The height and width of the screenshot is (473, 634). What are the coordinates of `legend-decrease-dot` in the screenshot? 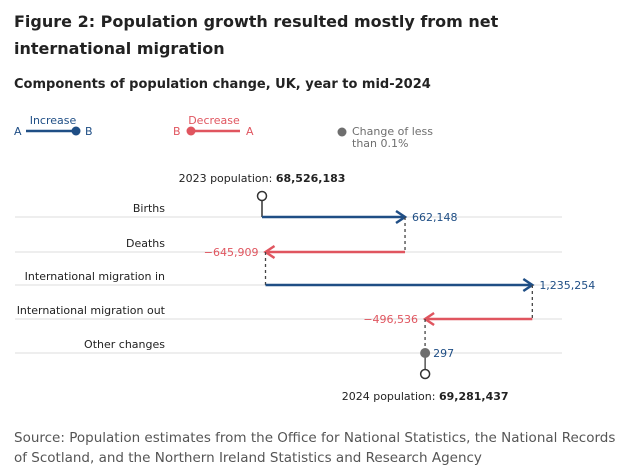 It's located at (191, 131).